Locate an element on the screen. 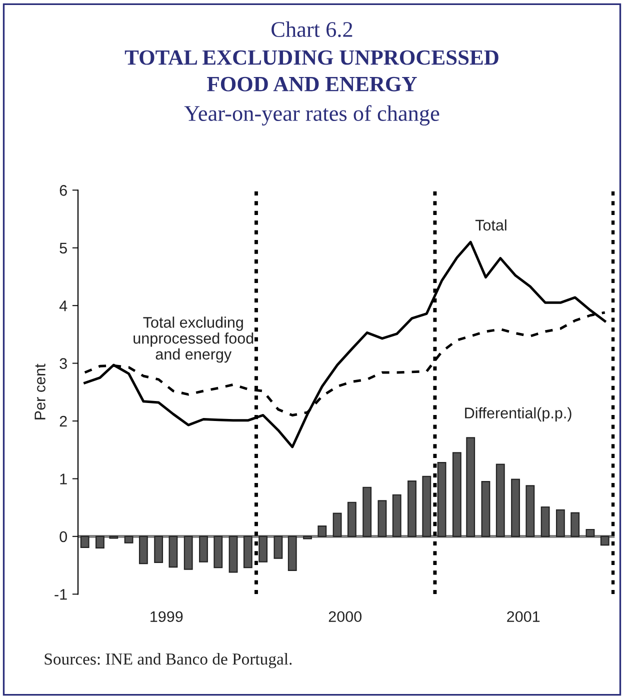  y-tick-label: 1 is located at coordinates (63, 479).